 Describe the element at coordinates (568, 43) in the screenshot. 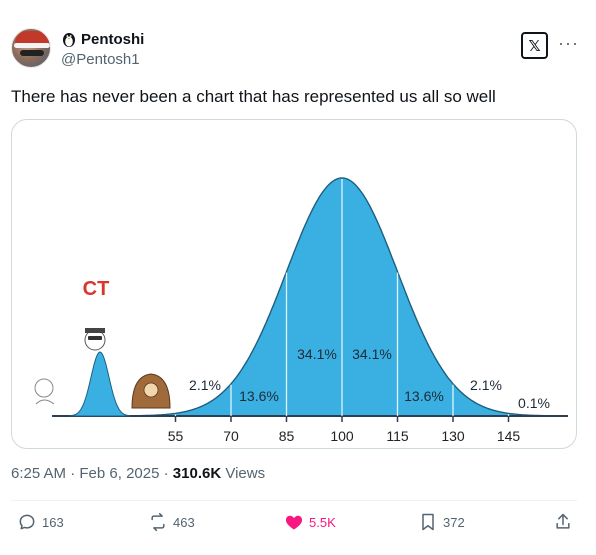

I see `more-options-icon: ···` at that location.